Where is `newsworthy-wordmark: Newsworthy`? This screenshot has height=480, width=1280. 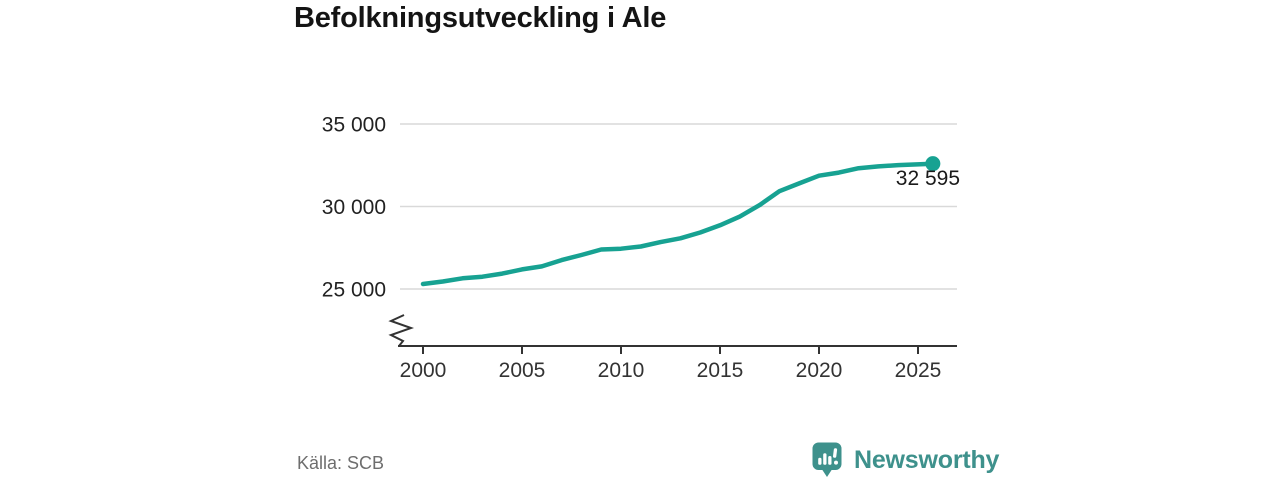 newsworthy-wordmark: Newsworthy is located at coordinates (927, 459).